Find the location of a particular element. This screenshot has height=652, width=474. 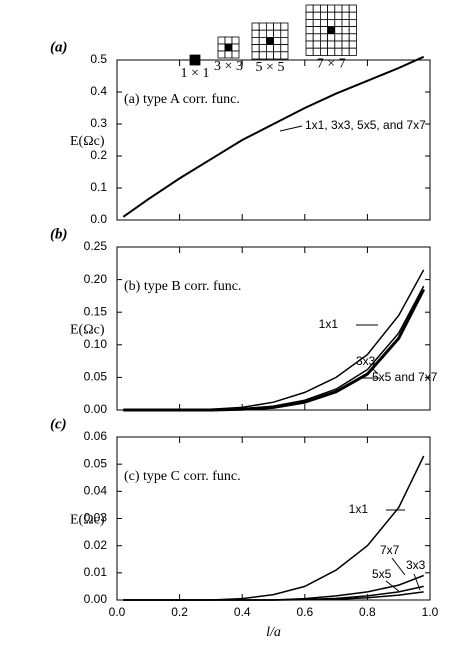

window-label: 1 × 1 is located at coordinates (195, 73).